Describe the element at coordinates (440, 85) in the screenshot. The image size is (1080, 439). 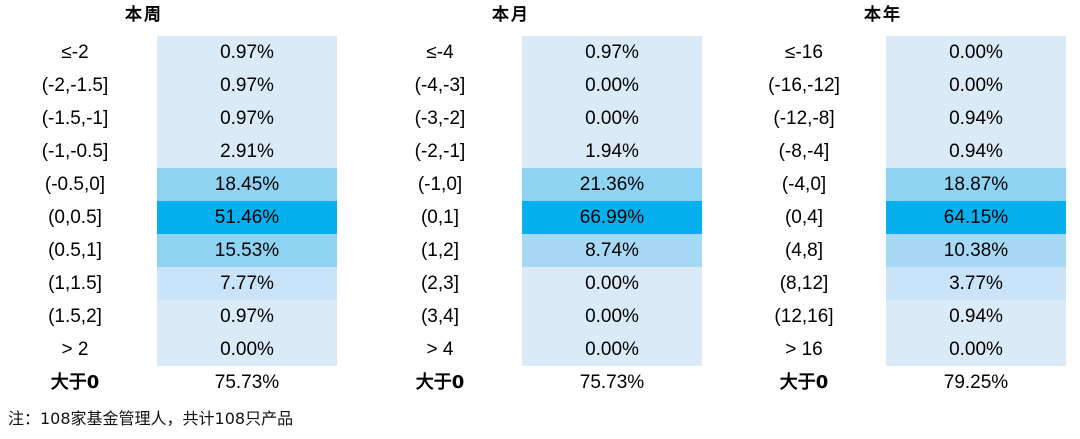
I see `range-label: (-4,-3]` at that location.